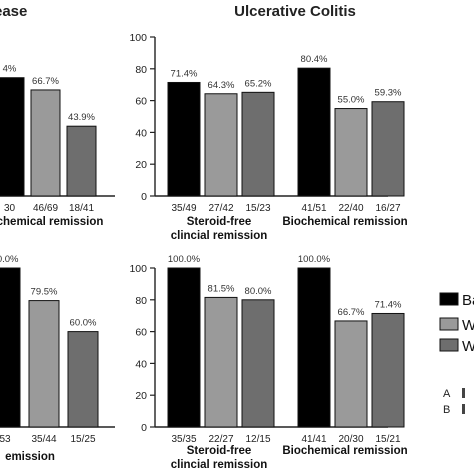 The width and height of the screenshot is (474, 474). What do you see at coordinates (295, 11) in the screenshot?
I see `right-panel-title: Ulcerative Colitis` at bounding box center [295, 11].